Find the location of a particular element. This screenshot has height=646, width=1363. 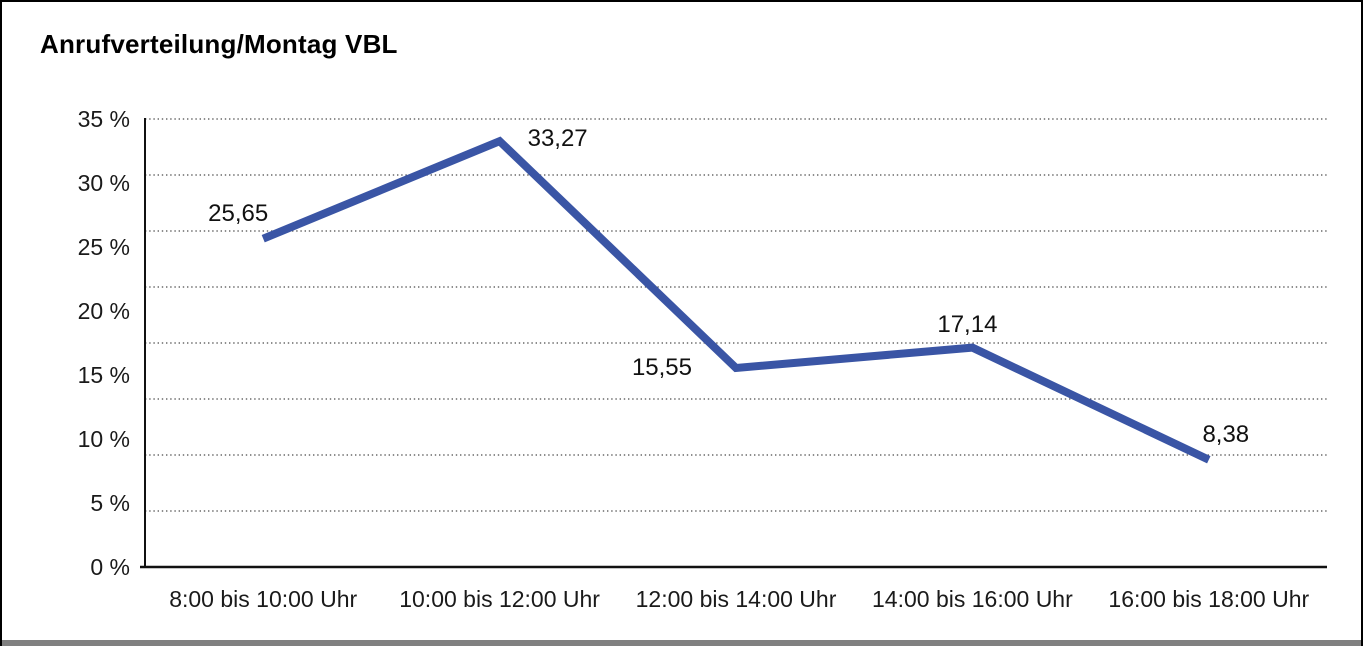

y-tick-label: 15 % is located at coordinates (103, 375).